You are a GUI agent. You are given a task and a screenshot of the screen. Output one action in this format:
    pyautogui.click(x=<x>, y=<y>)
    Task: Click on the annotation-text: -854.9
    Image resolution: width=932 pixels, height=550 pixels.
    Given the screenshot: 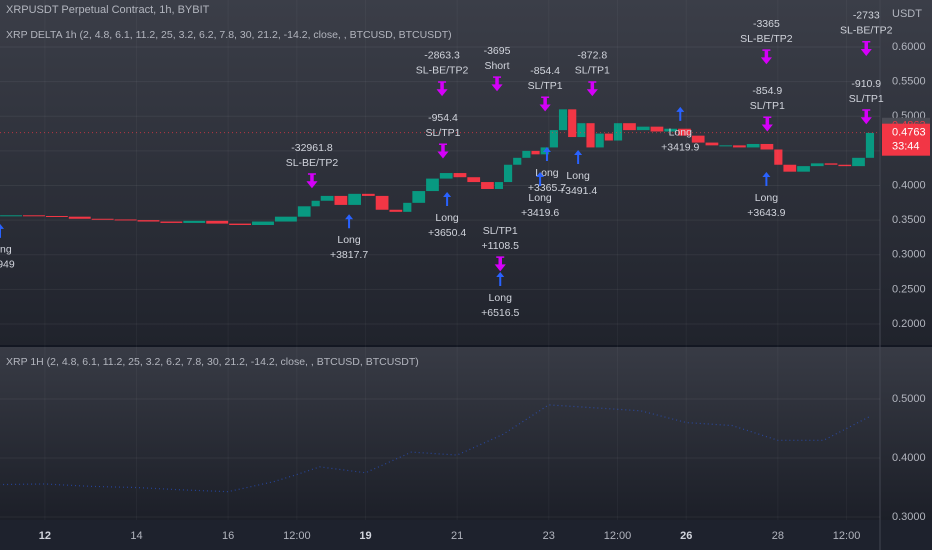 What is the action you would take?
    pyautogui.click(x=767, y=91)
    